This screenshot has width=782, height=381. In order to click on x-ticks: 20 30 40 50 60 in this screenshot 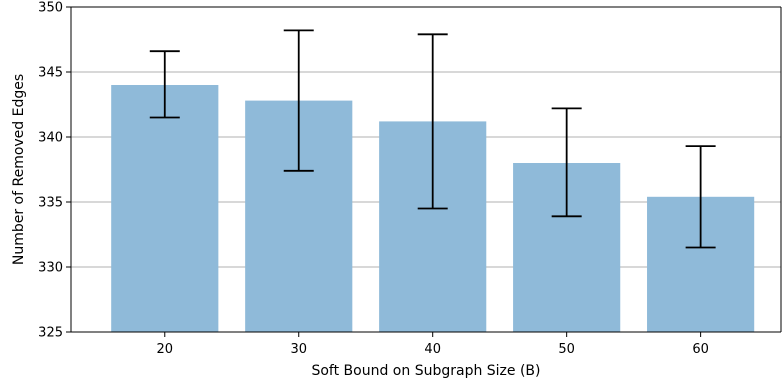, I will do `click(433, 344)`.